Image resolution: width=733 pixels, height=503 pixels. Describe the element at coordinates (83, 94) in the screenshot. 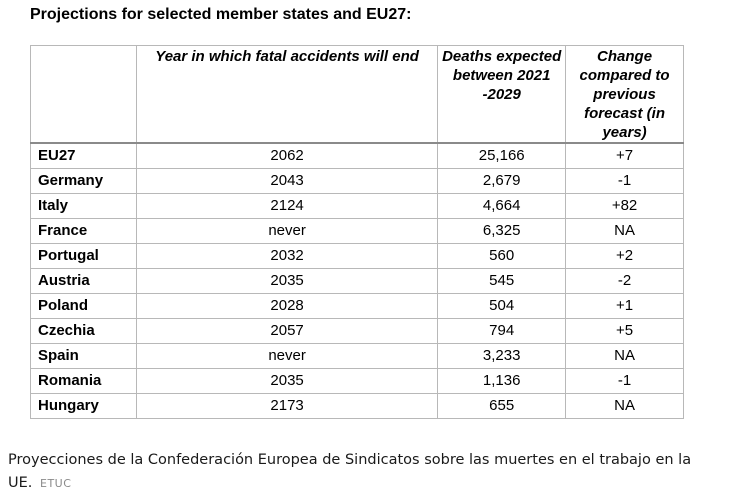

I see `header-country` at that location.